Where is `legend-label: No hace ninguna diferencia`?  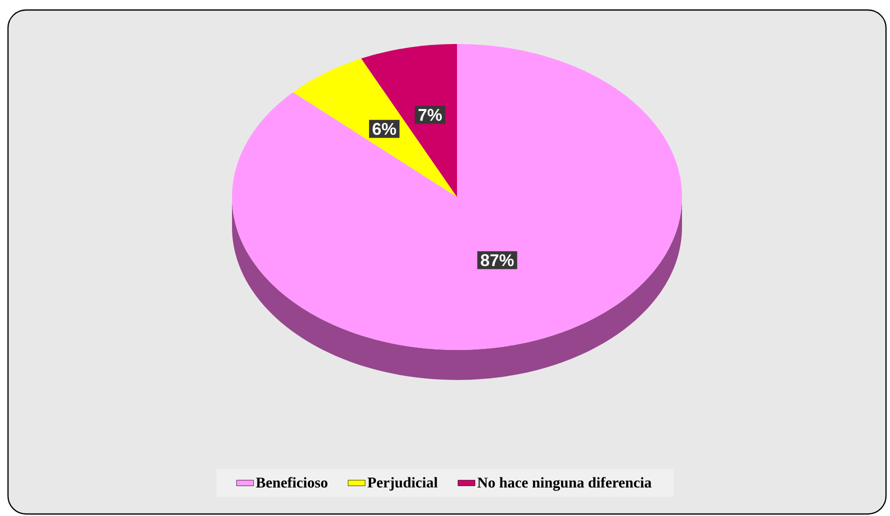 legend-label: No hace ninguna diferencia is located at coordinates (564, 483).